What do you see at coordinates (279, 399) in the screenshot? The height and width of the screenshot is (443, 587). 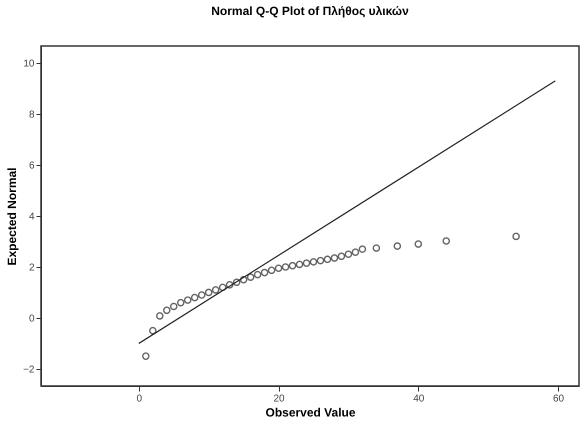 I see `x-tick-label: 20` at bounding box center [279, 399].